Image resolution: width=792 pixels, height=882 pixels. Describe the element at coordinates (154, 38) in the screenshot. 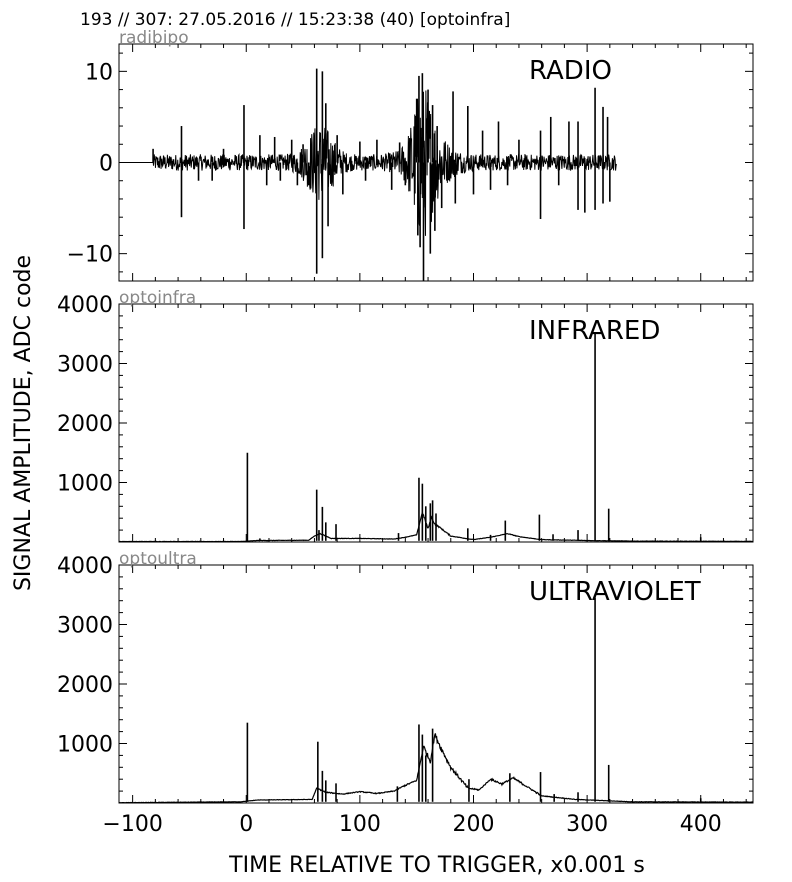

I see `channel-label: radibipo` at that location.